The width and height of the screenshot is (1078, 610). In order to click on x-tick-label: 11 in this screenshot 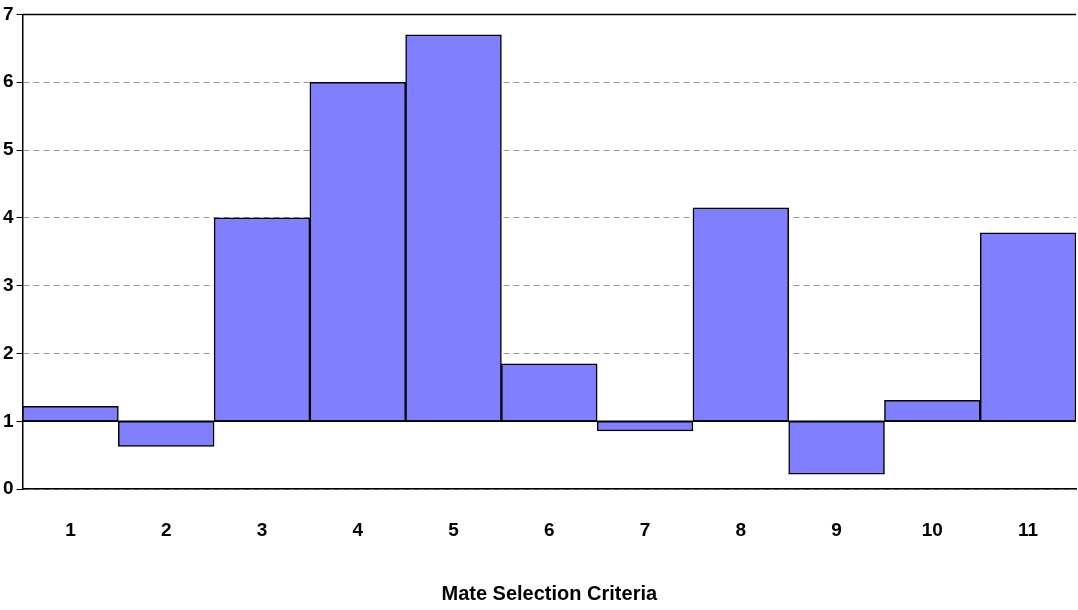, I will do `click(1028, 529)`.